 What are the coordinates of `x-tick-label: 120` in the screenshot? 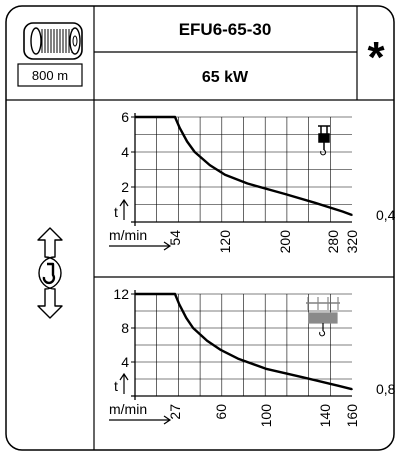 It's located at (225, 242).